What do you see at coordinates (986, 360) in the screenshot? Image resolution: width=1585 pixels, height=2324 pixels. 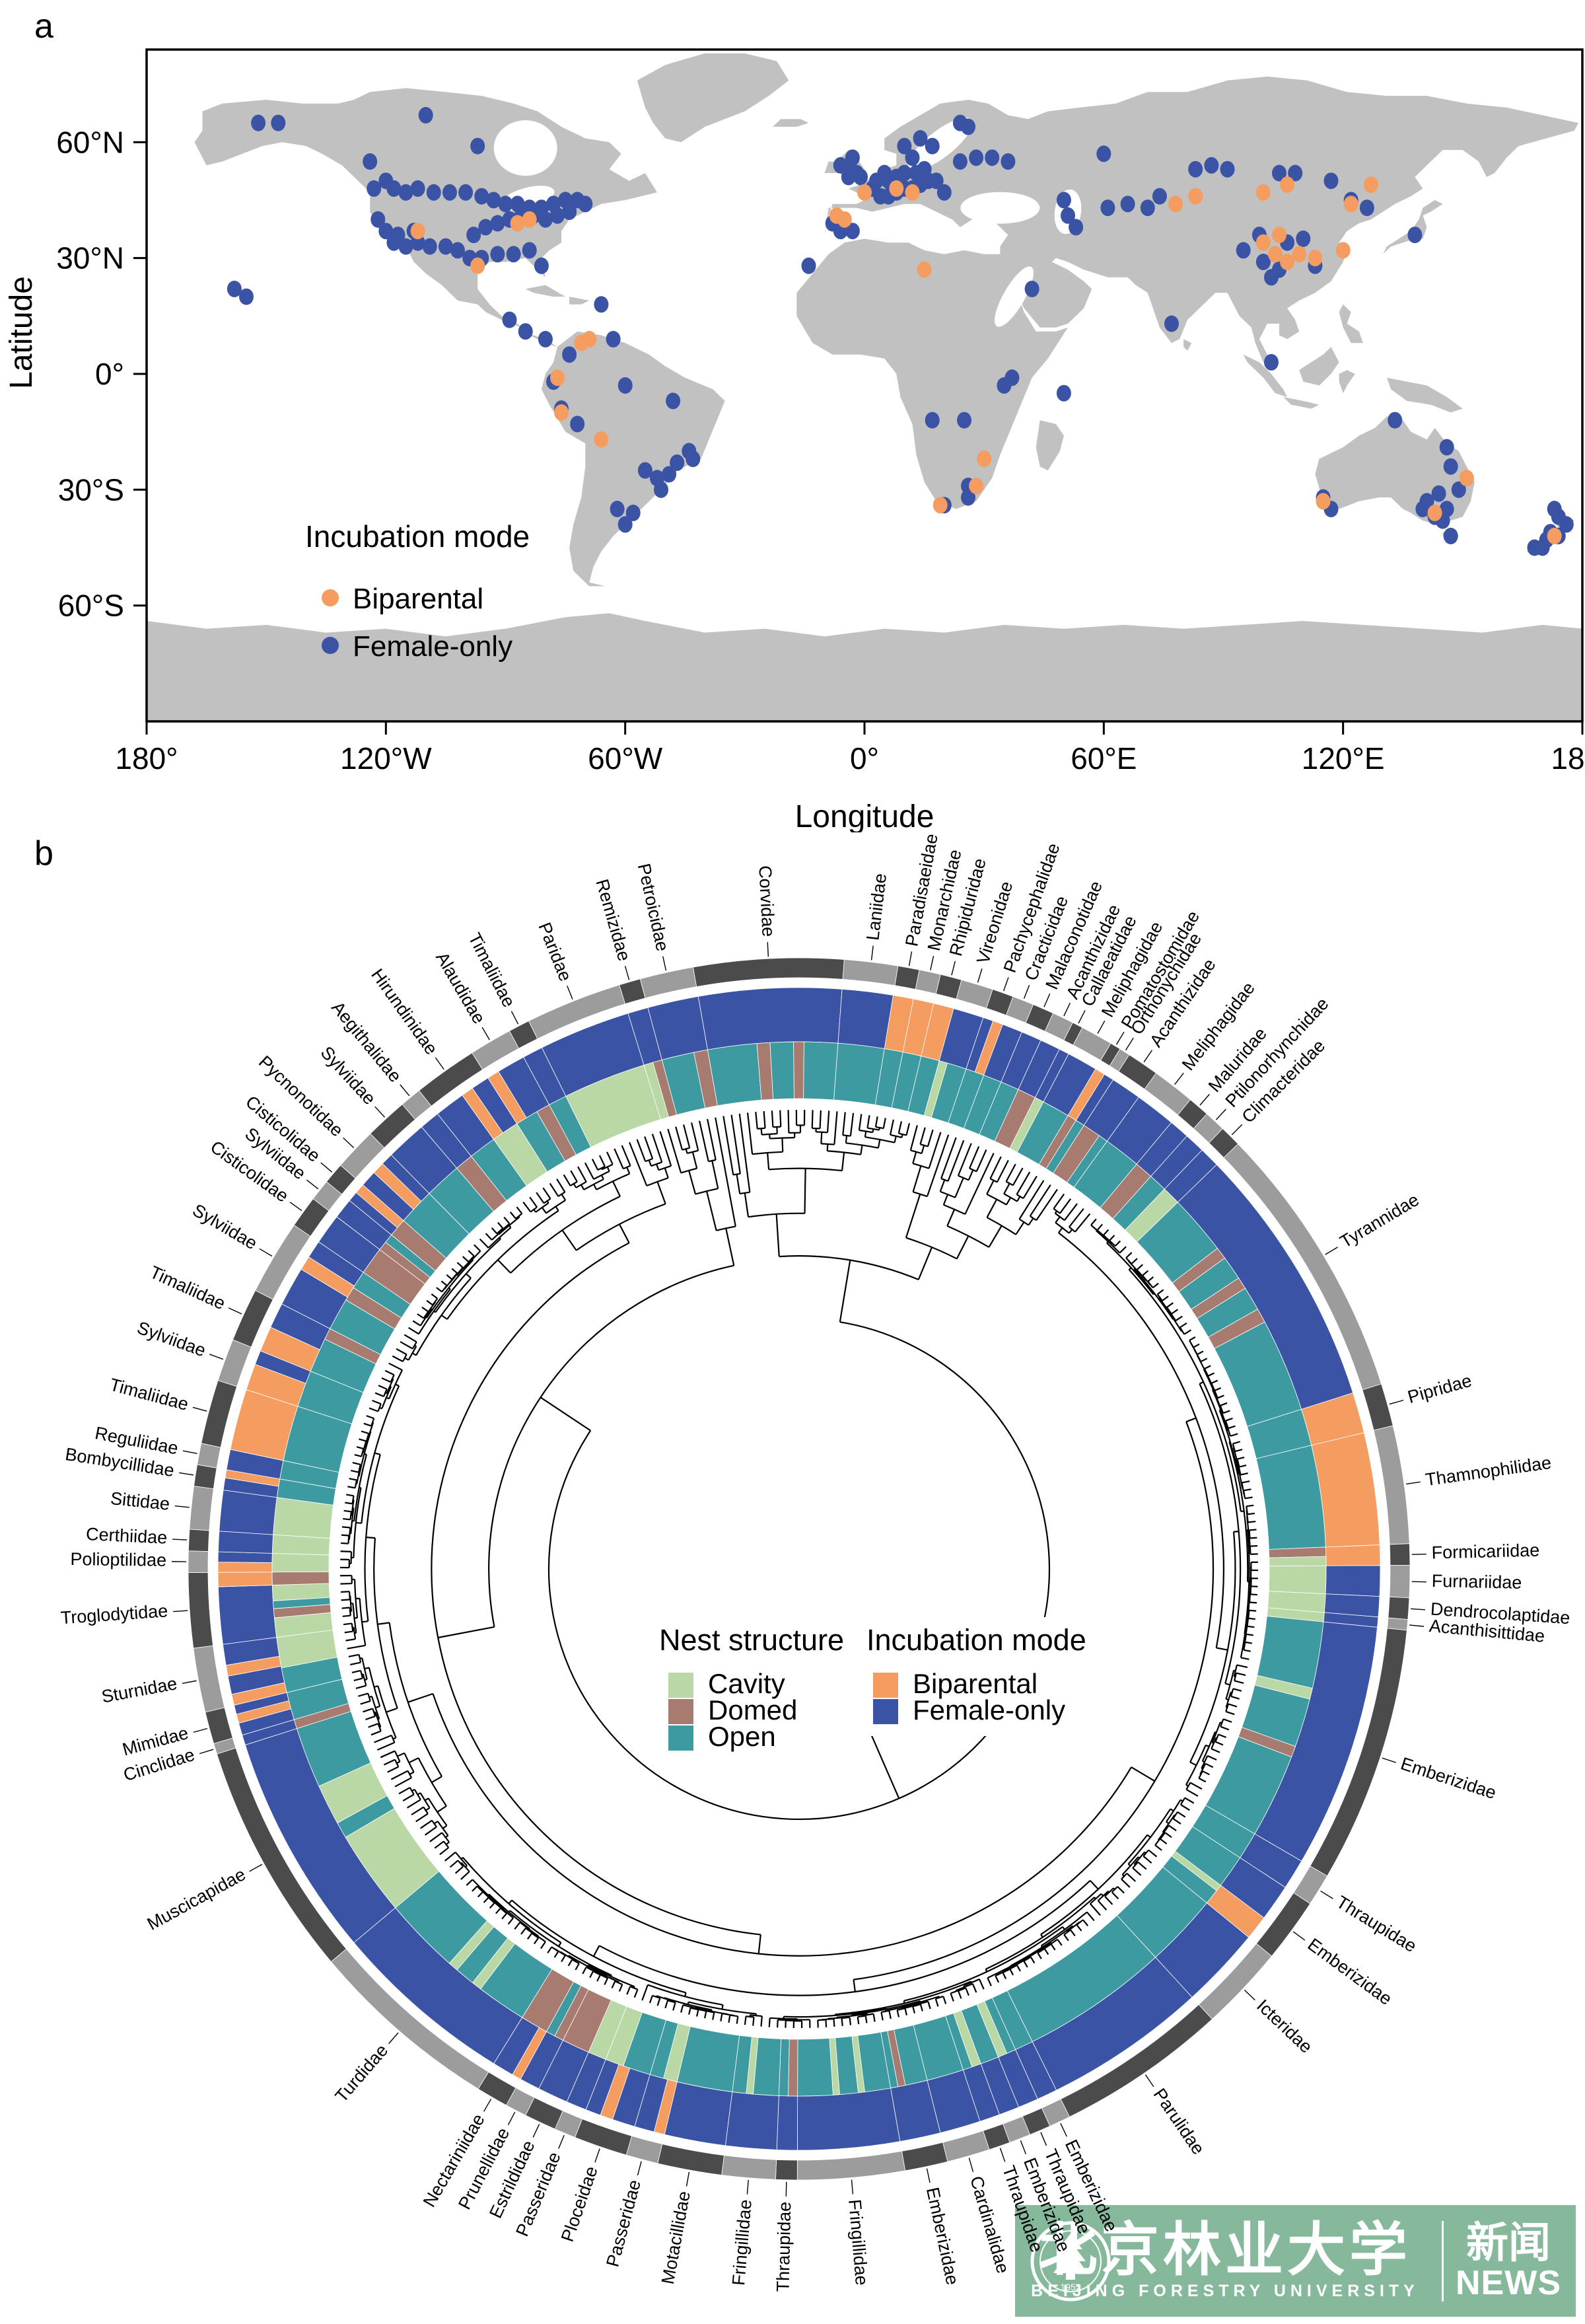 I see `map-points-biparental` at bounding box center [986, 360].